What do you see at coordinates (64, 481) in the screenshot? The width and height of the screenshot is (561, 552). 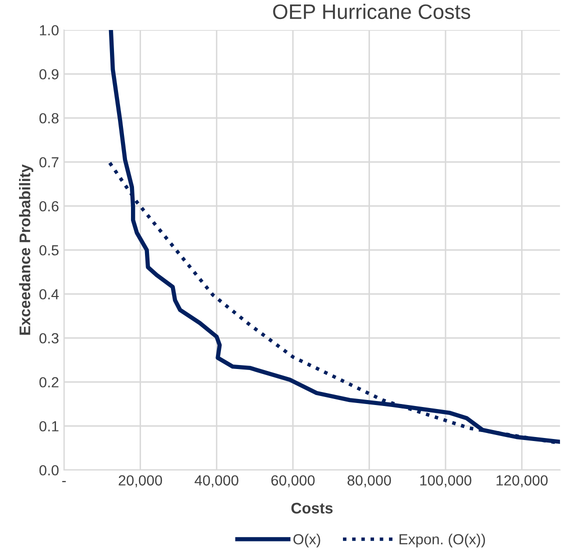 I see `x-tick-label: -` at bounding box center [64, 481].